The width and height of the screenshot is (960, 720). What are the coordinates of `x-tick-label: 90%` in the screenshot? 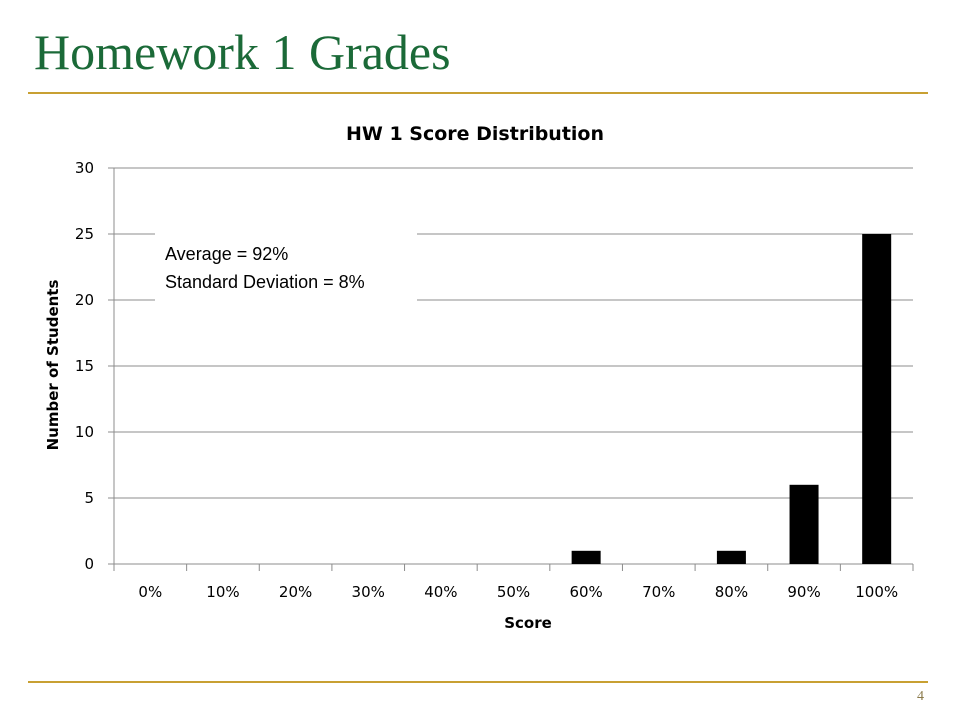 It's located at (803, 592).